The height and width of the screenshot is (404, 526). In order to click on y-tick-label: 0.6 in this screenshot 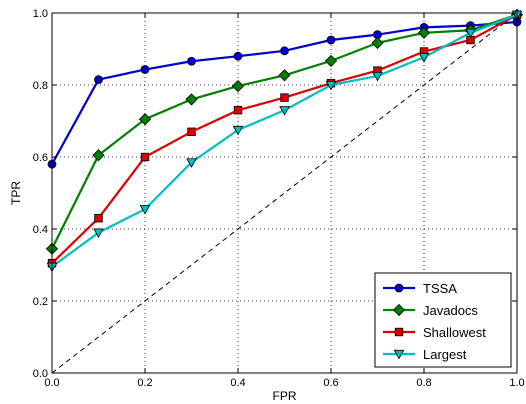, I will do `click(40, 158)`.